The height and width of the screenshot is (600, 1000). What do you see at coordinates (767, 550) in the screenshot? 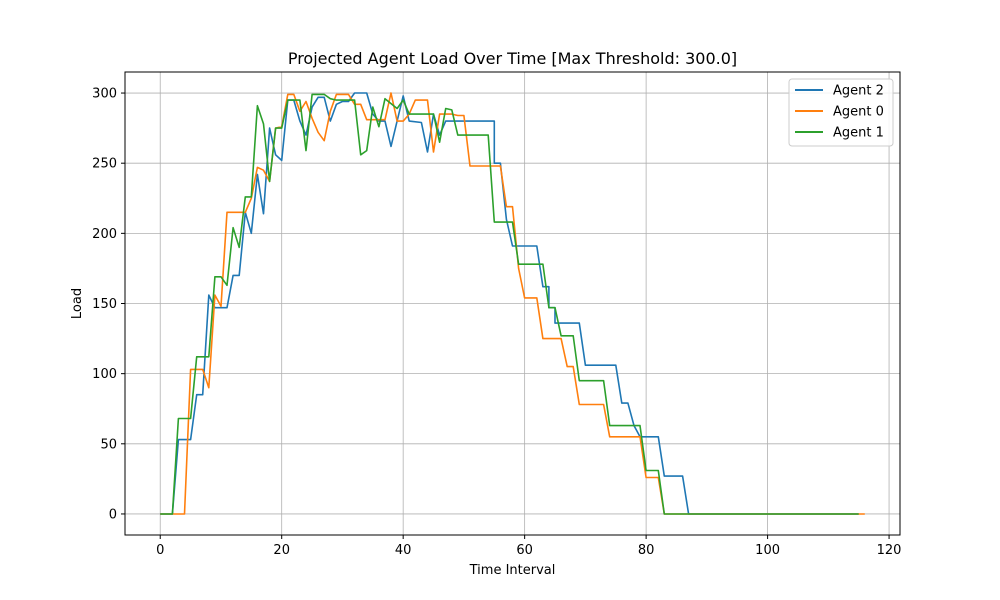
I see `x-tick-label: 100` at bounding box center [767, 550].